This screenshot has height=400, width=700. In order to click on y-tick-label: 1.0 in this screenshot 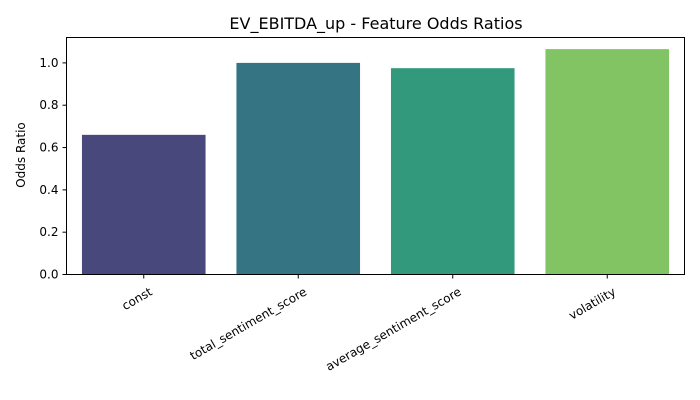, I will do `click(48, 63)`.